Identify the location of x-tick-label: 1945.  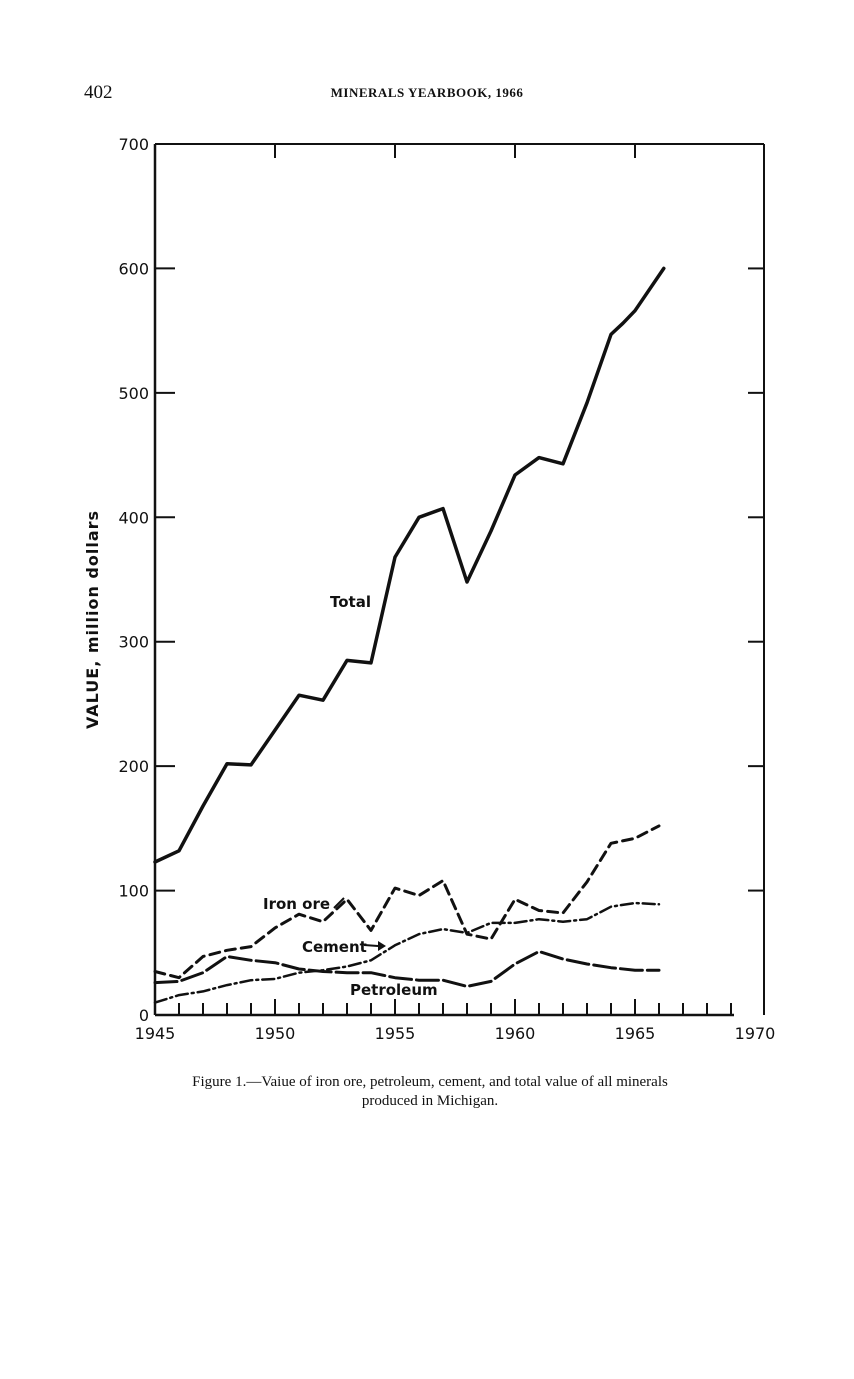
(155, 1033).